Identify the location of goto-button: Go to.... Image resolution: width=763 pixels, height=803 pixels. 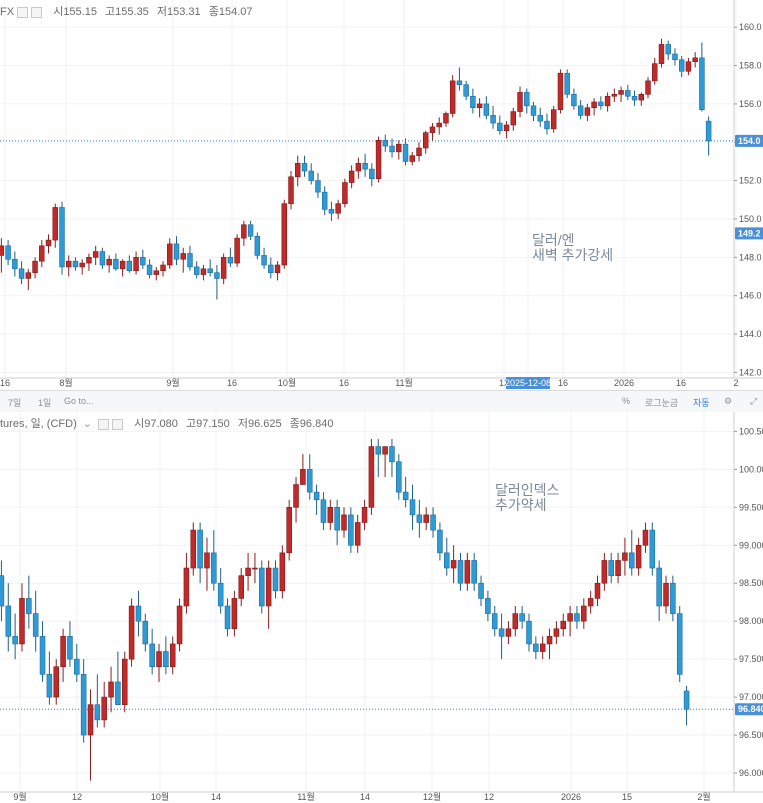
(79, 401).